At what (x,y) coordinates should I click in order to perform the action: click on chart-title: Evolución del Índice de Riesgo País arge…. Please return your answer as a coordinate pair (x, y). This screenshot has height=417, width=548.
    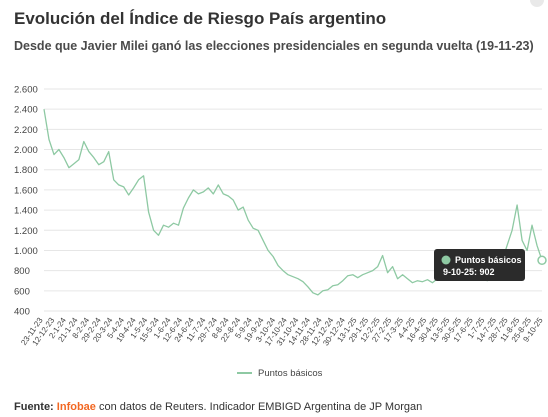
    Looking at the image, I should click on (200, 18).